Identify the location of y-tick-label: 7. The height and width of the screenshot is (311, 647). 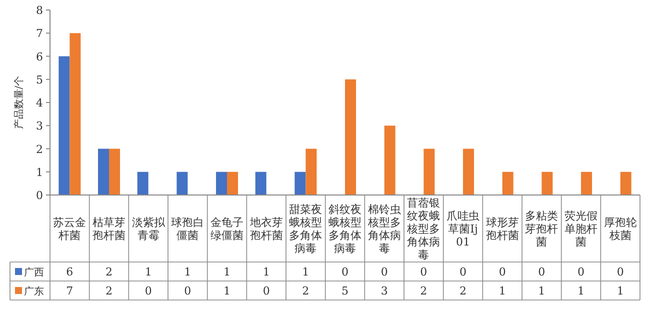
(39, 33).